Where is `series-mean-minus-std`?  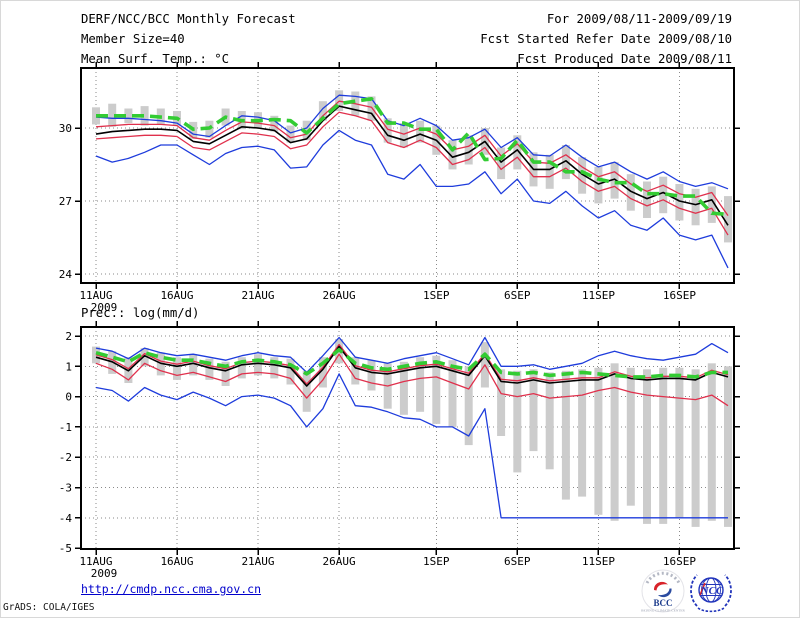
series-mean-minus-std is located at coordinates (412, 380).